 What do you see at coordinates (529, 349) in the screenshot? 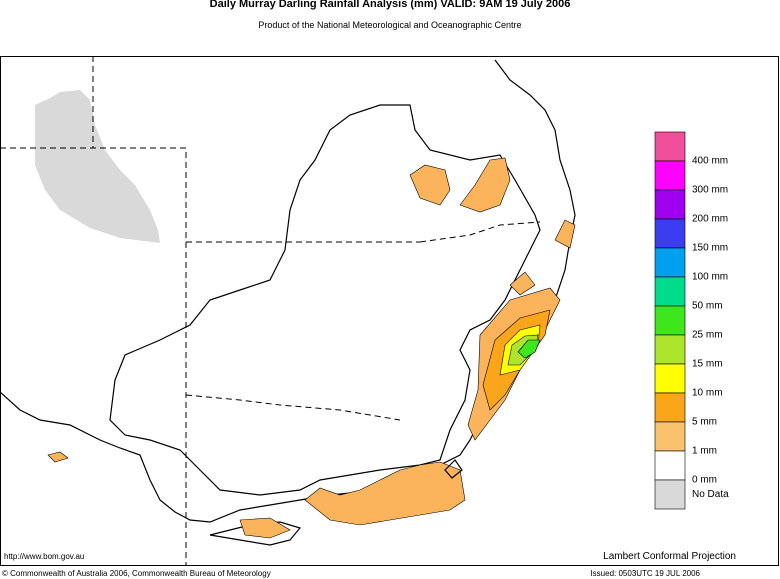
I see `rain-area-25mm` at bounding box center [529, 349].